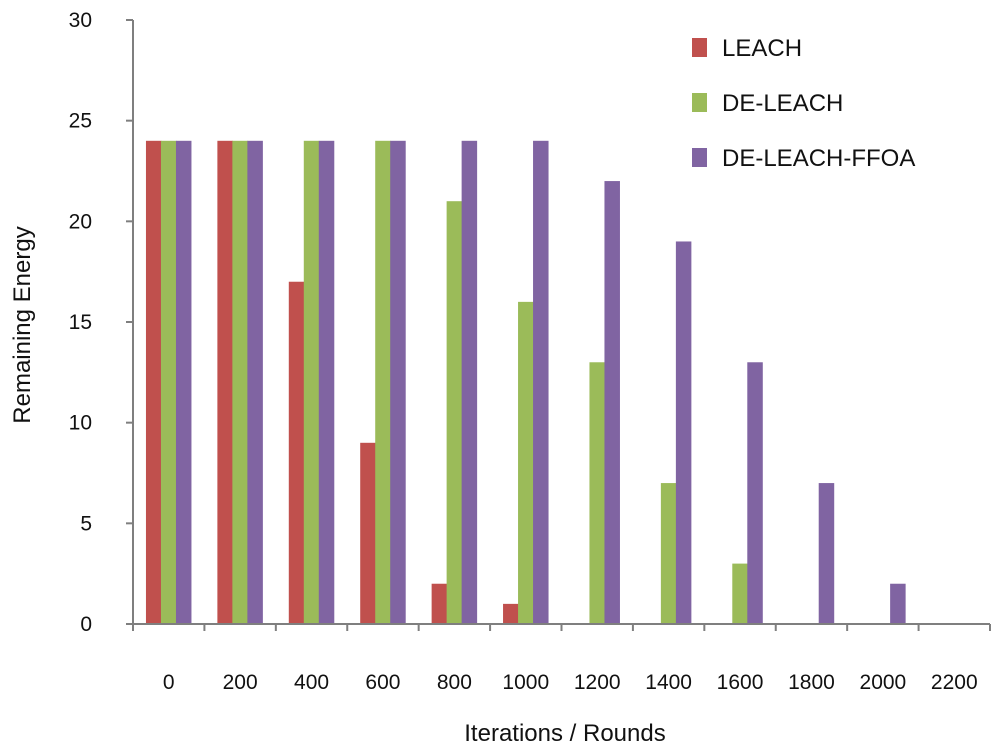 This screenshot has width=1000, height=756. I want to click on y-tick-label: 5, so click(86, 523).